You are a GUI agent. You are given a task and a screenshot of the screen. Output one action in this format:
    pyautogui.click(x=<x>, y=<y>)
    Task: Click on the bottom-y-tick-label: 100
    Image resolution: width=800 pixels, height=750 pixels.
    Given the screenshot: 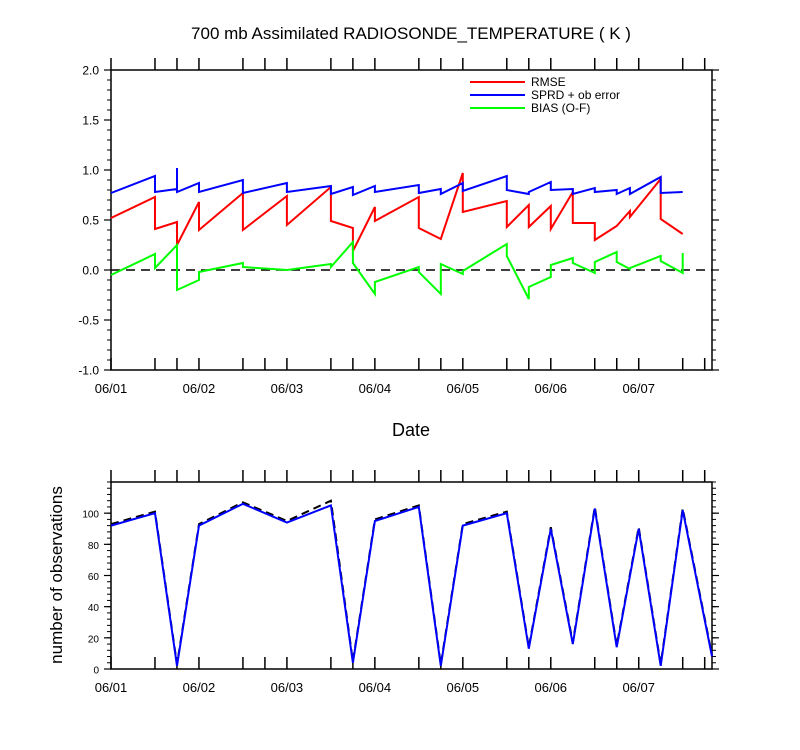 What is the action you would take?
    pyautogui.click(x=90, y=515)
    